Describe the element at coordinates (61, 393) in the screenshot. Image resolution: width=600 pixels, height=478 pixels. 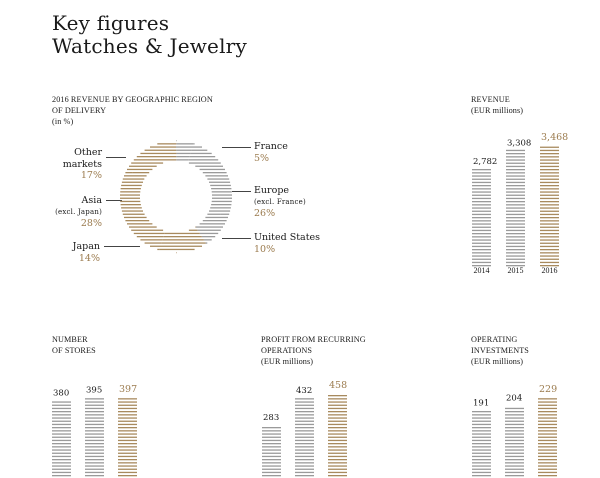
I see `data-label-2014: 380` at that location.